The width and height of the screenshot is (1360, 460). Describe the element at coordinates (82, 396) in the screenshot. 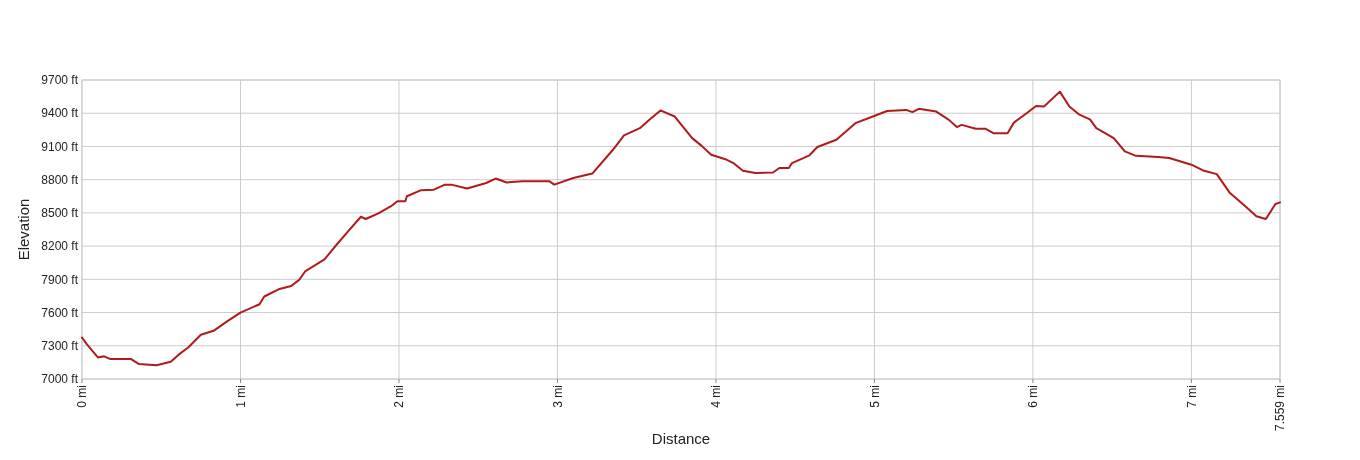

I see `x-tick-label: 0 mi` at that location.